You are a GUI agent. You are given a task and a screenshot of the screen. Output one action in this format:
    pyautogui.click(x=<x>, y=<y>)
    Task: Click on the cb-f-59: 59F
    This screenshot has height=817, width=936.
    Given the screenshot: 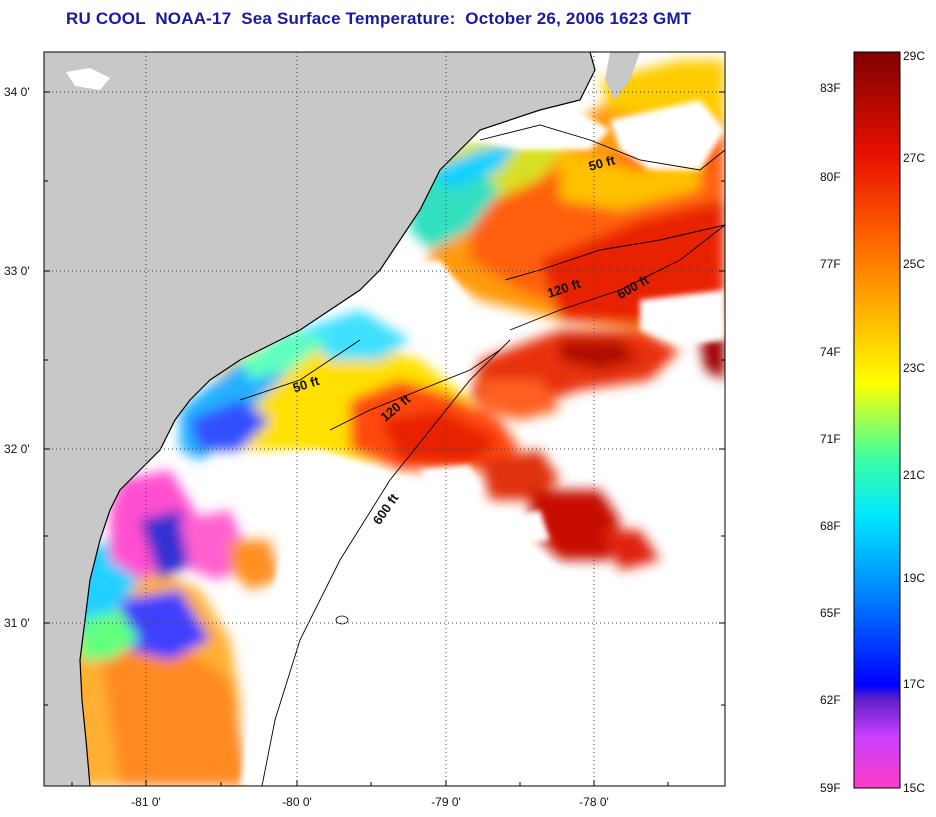 What is the action you would take?
    pyautogui.click(x=830, y=788)
    